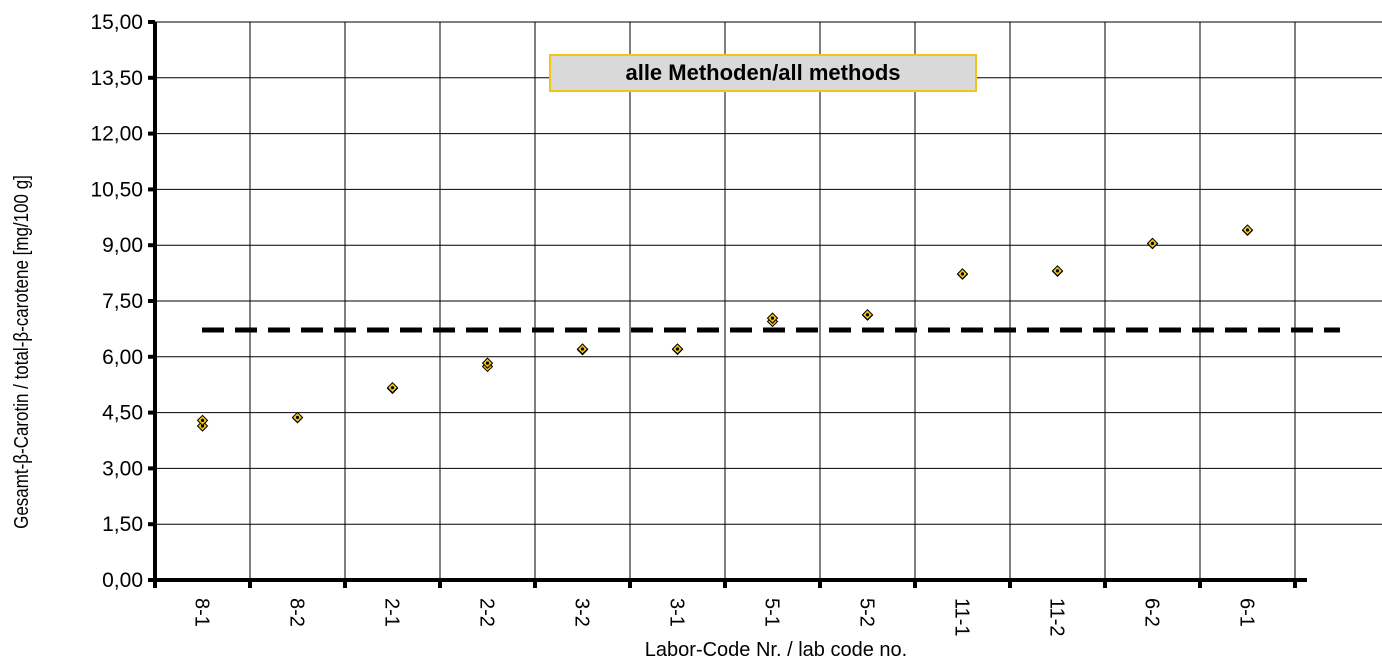  Describe the element at coordinates (122, 524) in the screenshot. I see `y-tick-label: 1,50` at that location.